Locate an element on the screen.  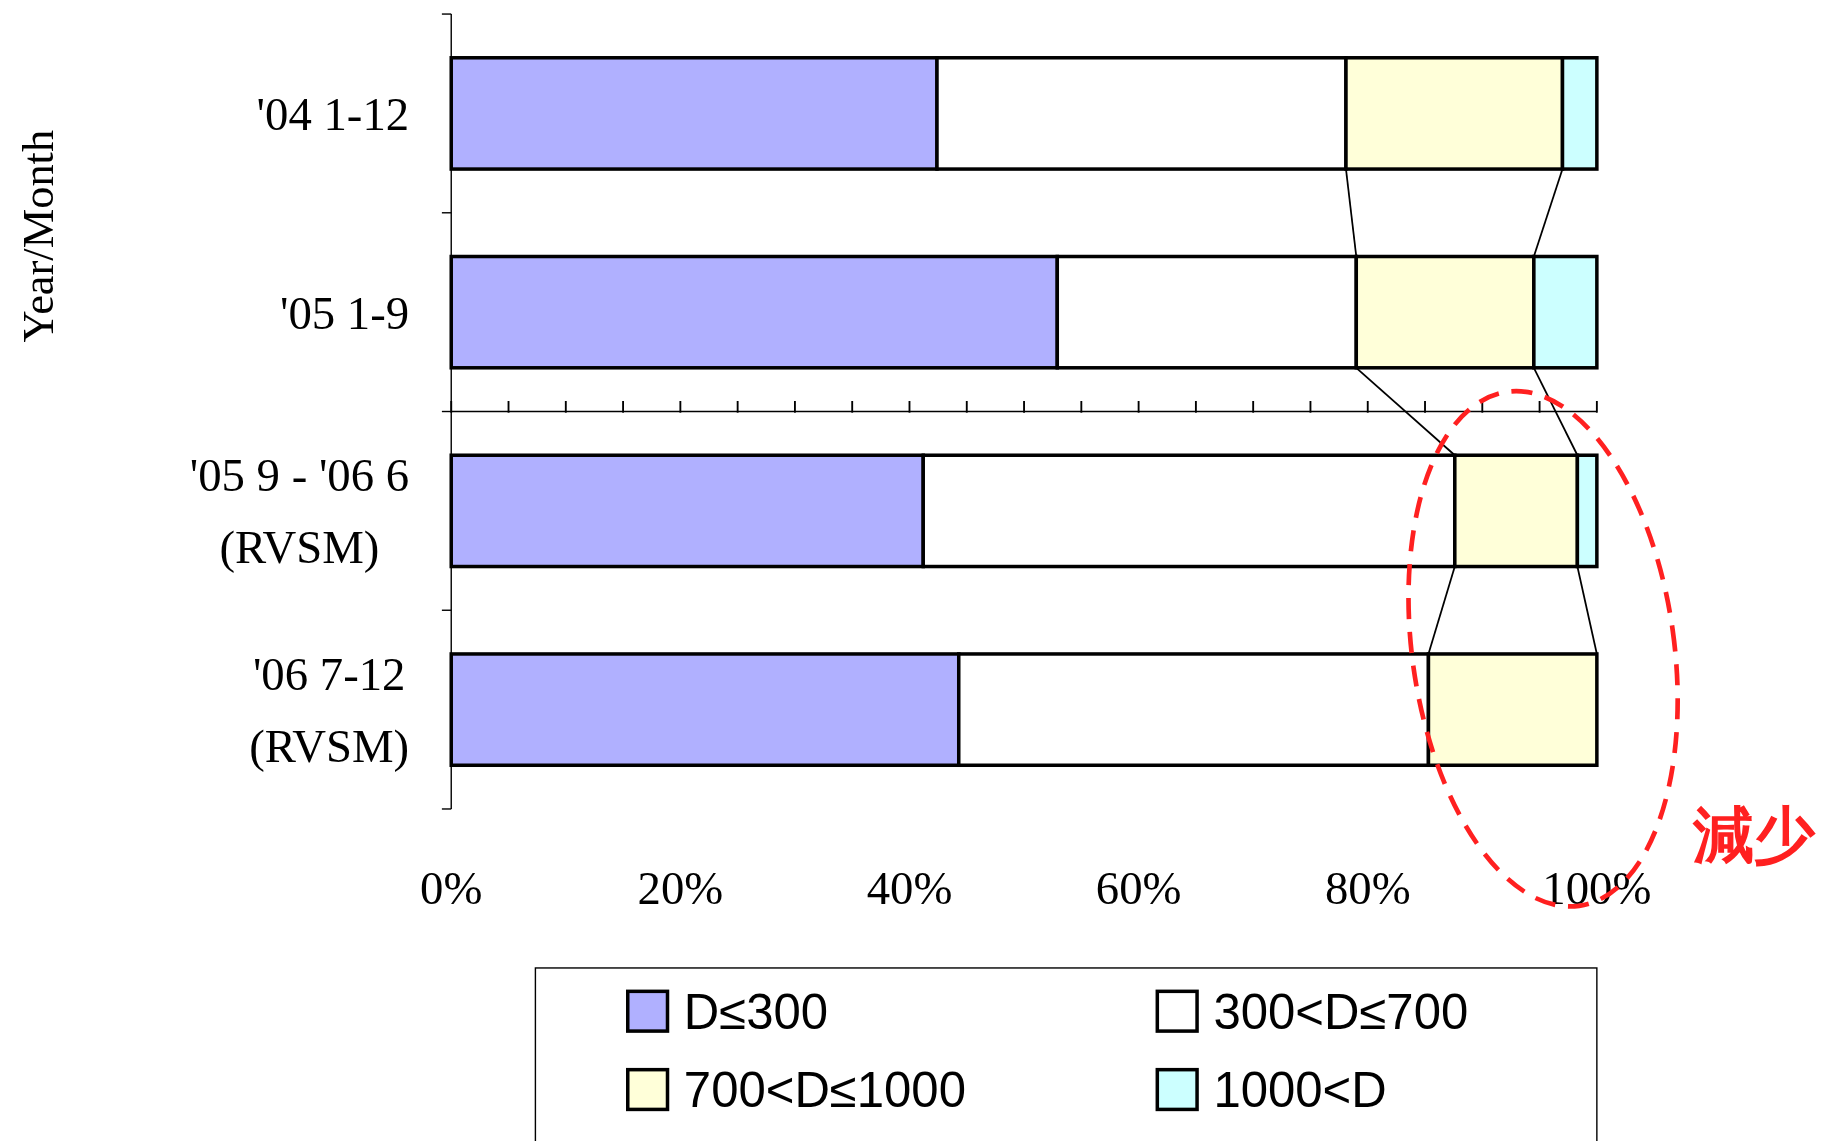
text: 減少 is located at coordinates (1753, 834).